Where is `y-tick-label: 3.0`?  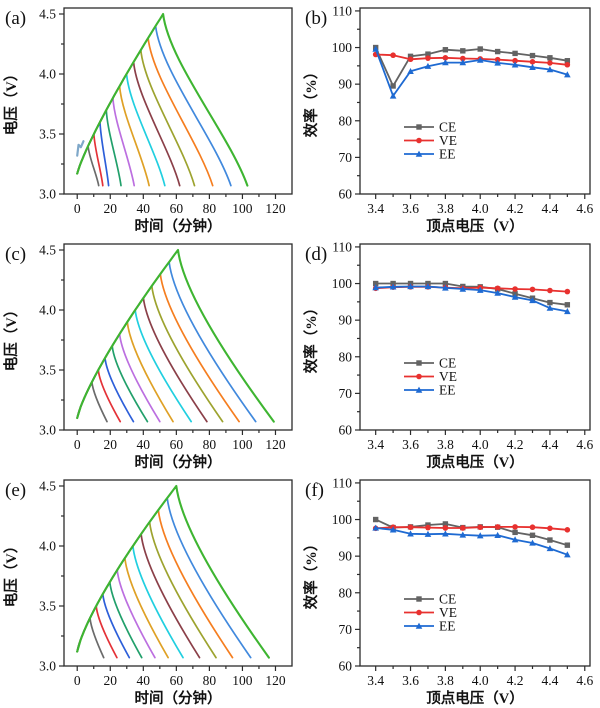 y-tick-label: 3.0 is located at coordinates (47, 430).